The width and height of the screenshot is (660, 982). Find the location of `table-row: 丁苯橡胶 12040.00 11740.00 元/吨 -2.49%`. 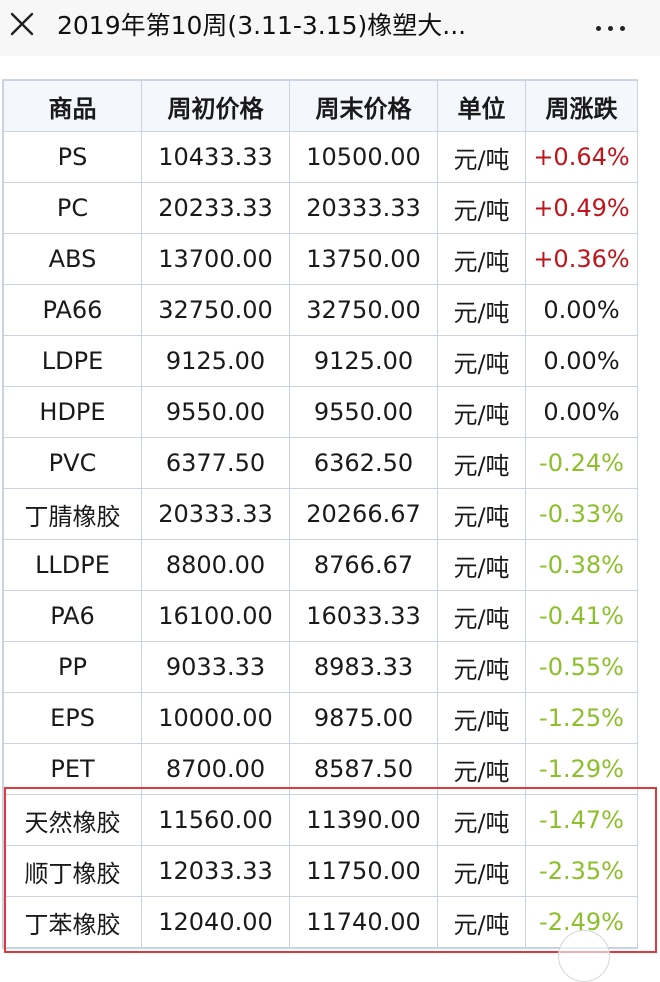

table-row: 丁苯橡胶 12040.00 11740.00 元/吨 -2.49% is located at coordinates (320, 922).